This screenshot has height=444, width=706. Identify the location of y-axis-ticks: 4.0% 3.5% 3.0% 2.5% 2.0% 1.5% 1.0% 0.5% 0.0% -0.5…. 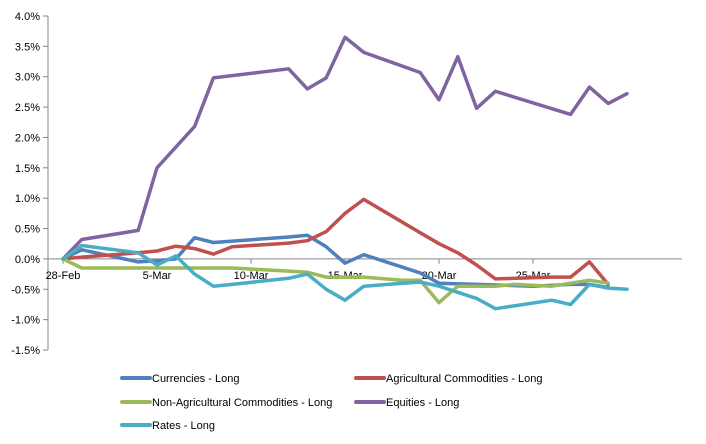
(29, 184).